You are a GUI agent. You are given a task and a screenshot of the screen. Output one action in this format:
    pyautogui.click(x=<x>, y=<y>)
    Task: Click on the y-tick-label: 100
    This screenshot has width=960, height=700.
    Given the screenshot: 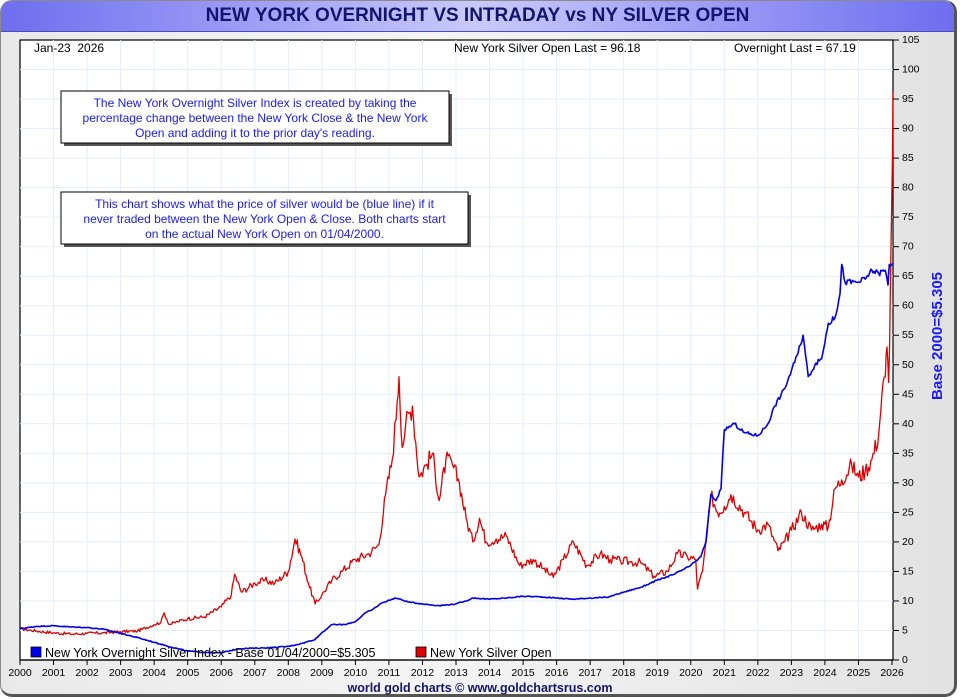 What is the action you would take?
    pyautogui.click(x=911, y=70)
    